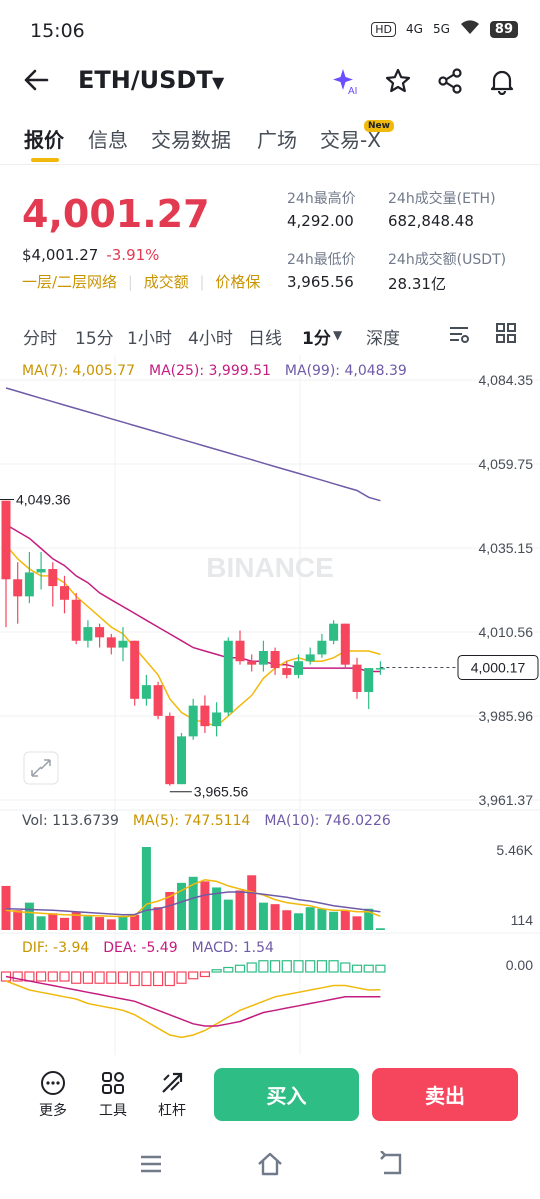 This screenshot has height=1199, width=540. What do you see at coordinates (210, 371) in the screenshot?
I see `ma25-label: MA(25): 3,999.51` at bounding box center [210, 371].